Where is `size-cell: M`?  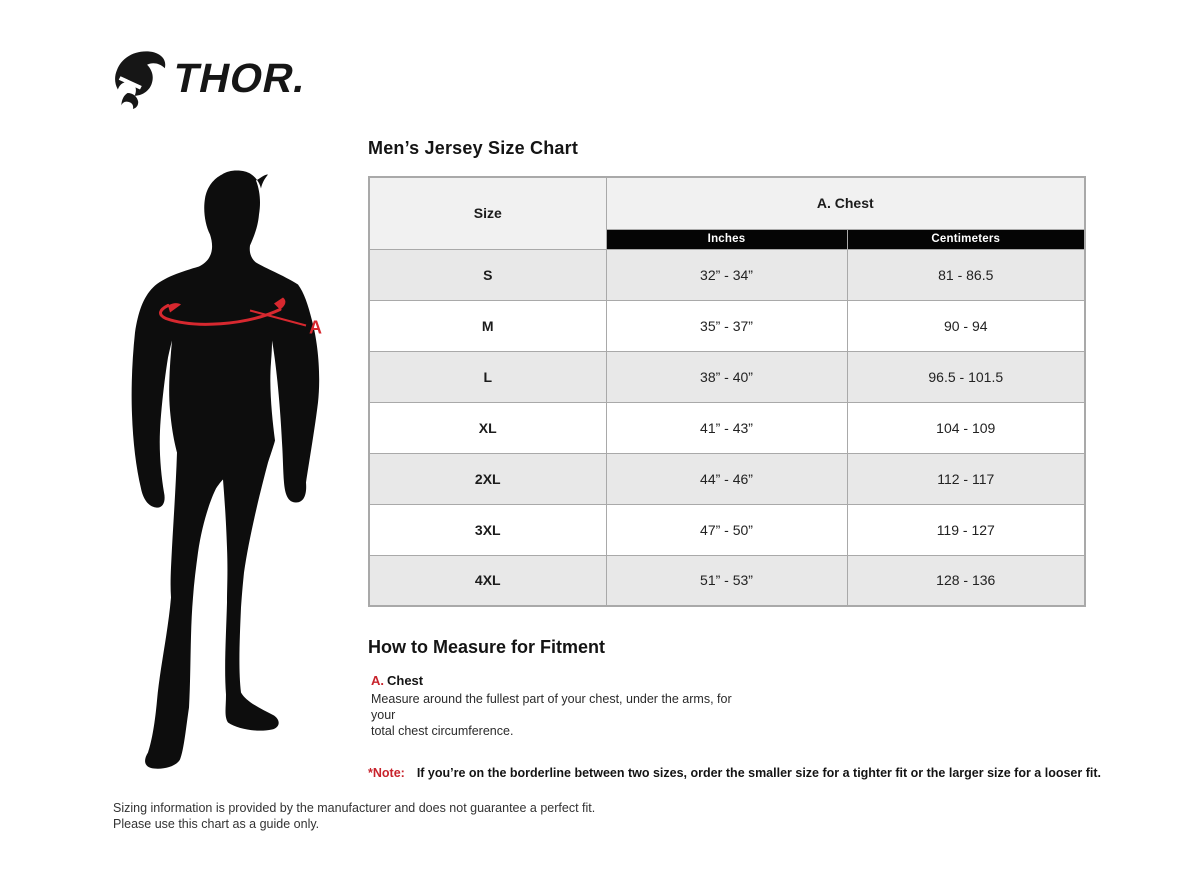 size-cell: M is located at coordinates (487, 325).